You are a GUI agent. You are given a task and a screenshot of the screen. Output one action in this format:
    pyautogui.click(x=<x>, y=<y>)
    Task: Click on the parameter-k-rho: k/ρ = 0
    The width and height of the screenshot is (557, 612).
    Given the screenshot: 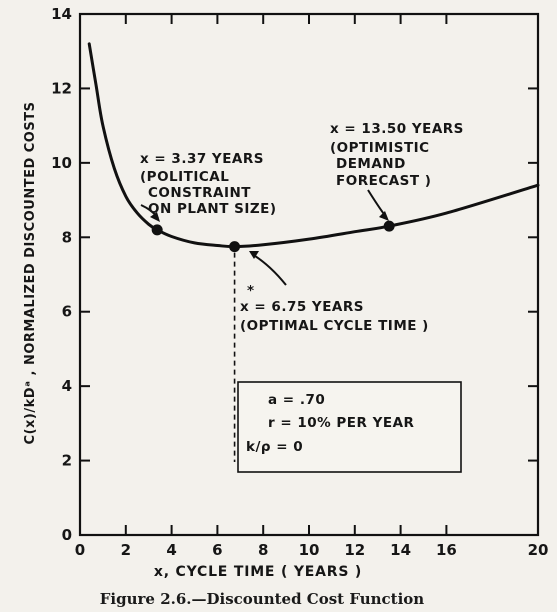 What is the action you would take?
    pyautogui.click(x=274, y=447)
    